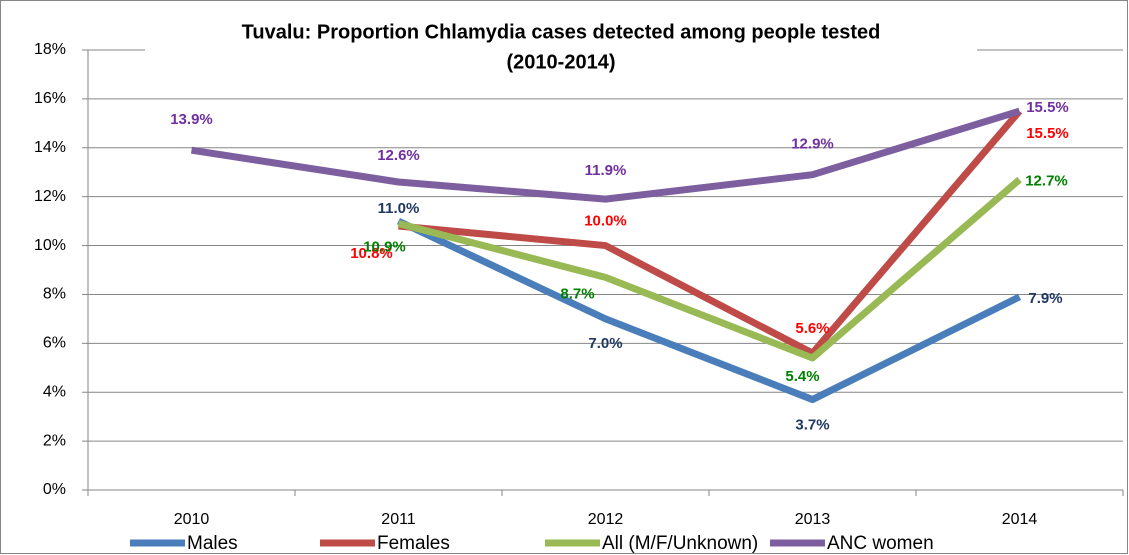 The height and width of the screenshot is (555, 1129). Describe the element at coordinates (50, 49) in the screenshot. I see `y-tick-label: 18%` at that location.